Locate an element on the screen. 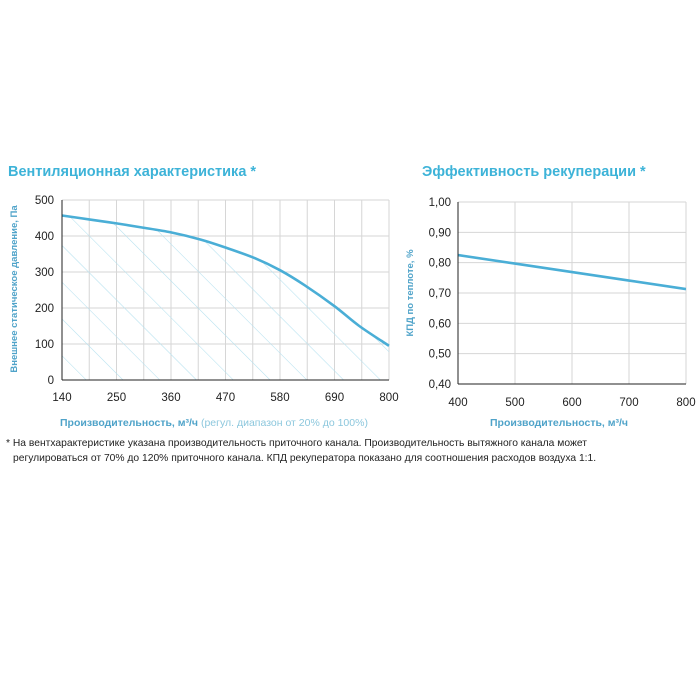  fan-curve-y-axis-label: Внешнее статическое давление, Па is located at coordinates (14, 289).